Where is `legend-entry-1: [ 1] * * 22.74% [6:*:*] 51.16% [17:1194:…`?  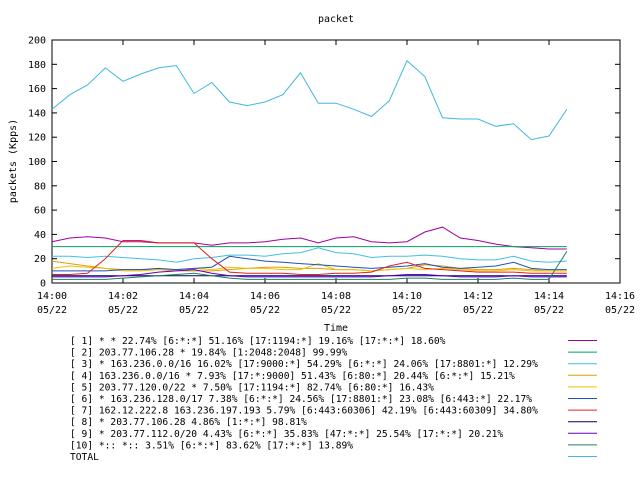
legend-entry-1: [ 1] * * 22.74% [6:*:*] 51.16% [17:1194:… is located at coordinates (258, 341).